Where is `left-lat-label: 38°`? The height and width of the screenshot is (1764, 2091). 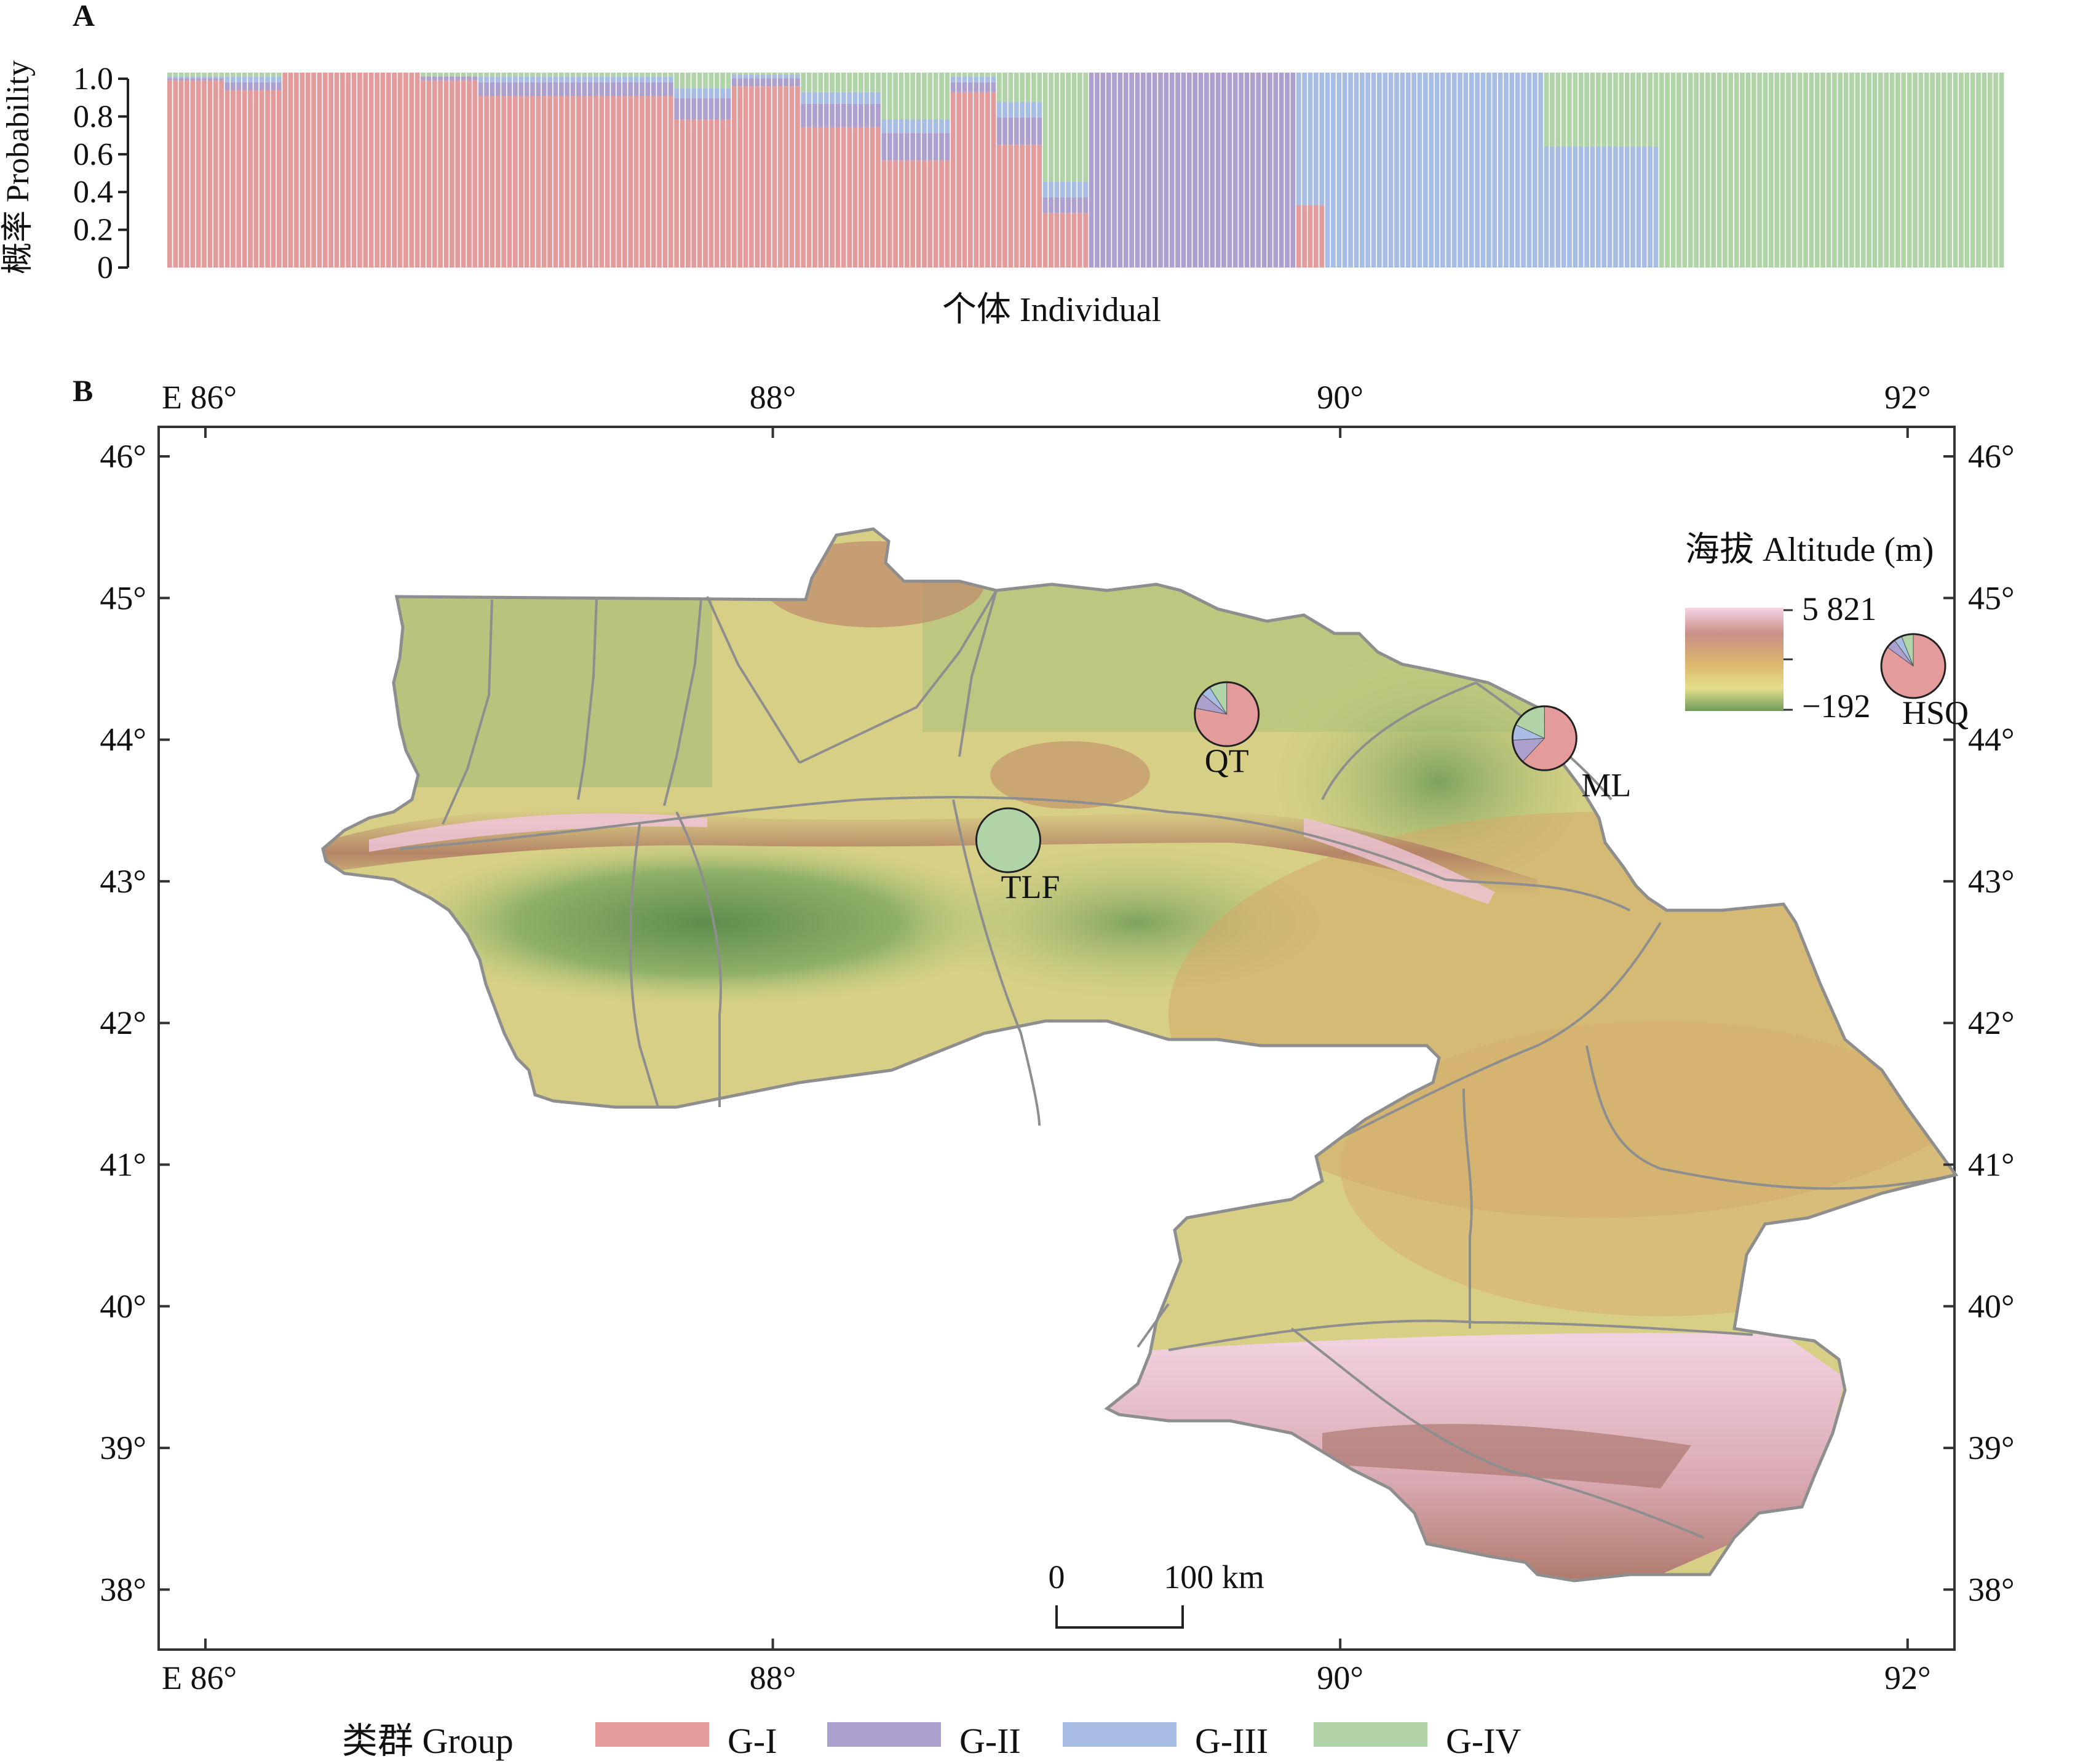
left-lat-label: 38° is located at coordinates (123, 1589).